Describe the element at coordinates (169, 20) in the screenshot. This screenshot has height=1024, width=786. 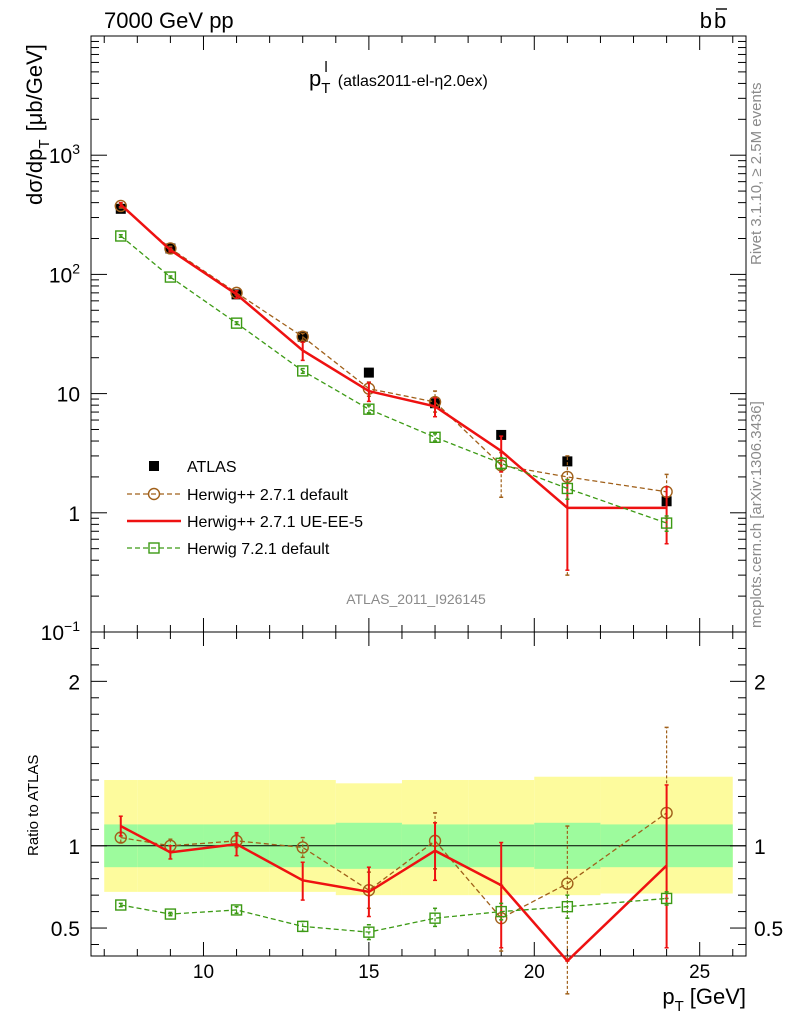
I see `collision-label: 7000 GeV pp` at that location.